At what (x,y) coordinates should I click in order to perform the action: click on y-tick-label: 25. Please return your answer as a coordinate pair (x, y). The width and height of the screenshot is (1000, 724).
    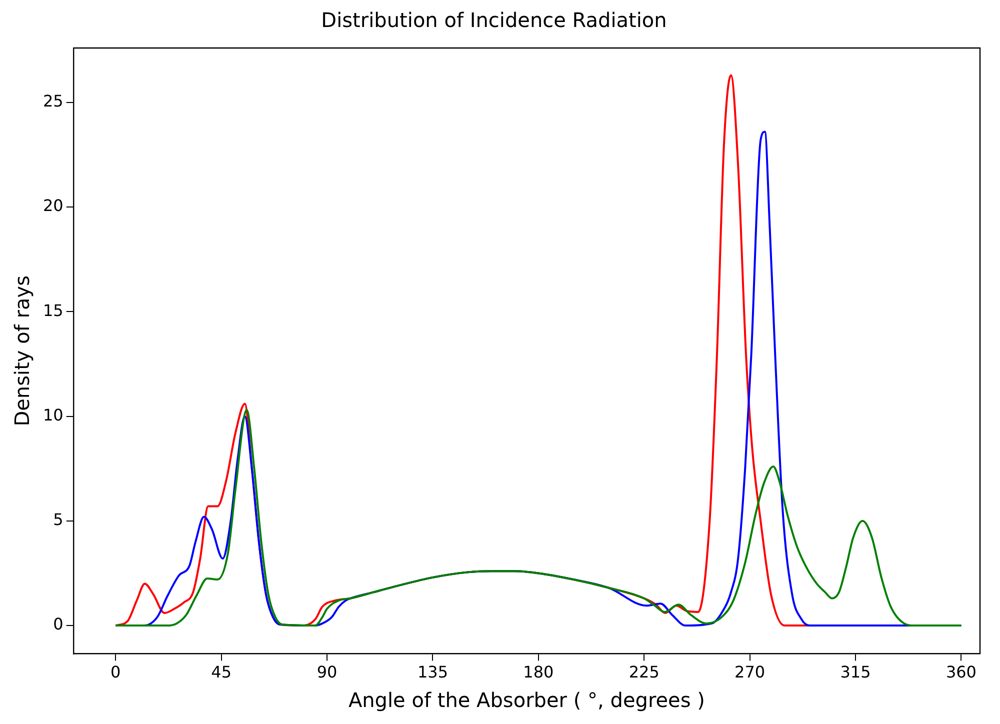
    Looking at the image, I should click on (53, 101).